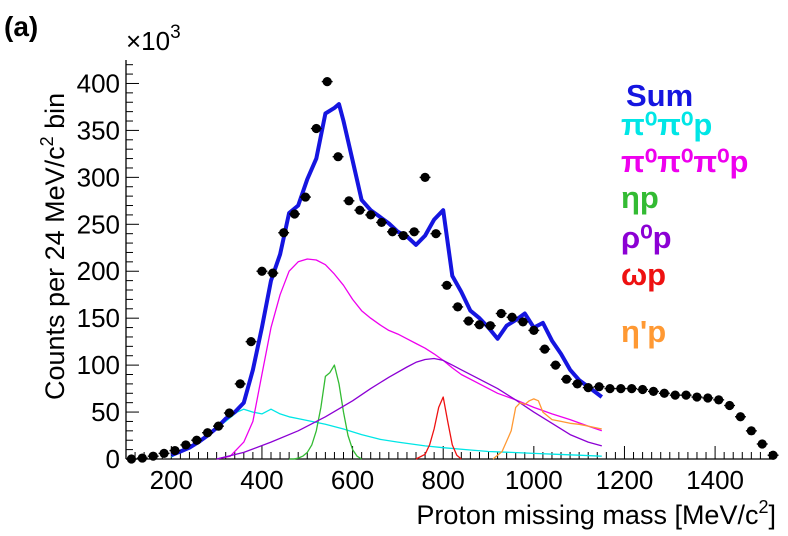 The image size is (788, 536). What do you see at coordinates (98, 83) in the screenshot?
I see `y-tick-label: 400` at bounding box center [98, 83].